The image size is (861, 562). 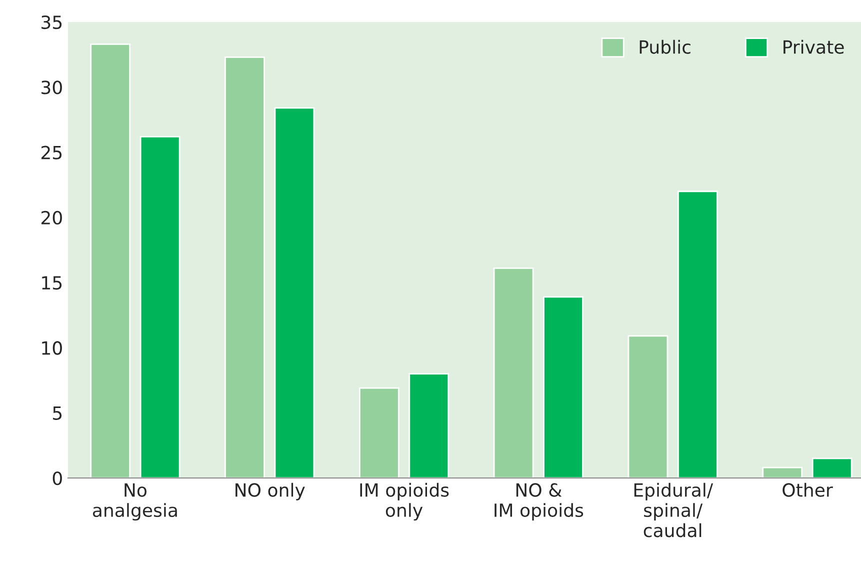 What do you see at coordinates (52, 22) in the screenshot?
I see `y-tick-label: 35` at bounding box center [52, 22].